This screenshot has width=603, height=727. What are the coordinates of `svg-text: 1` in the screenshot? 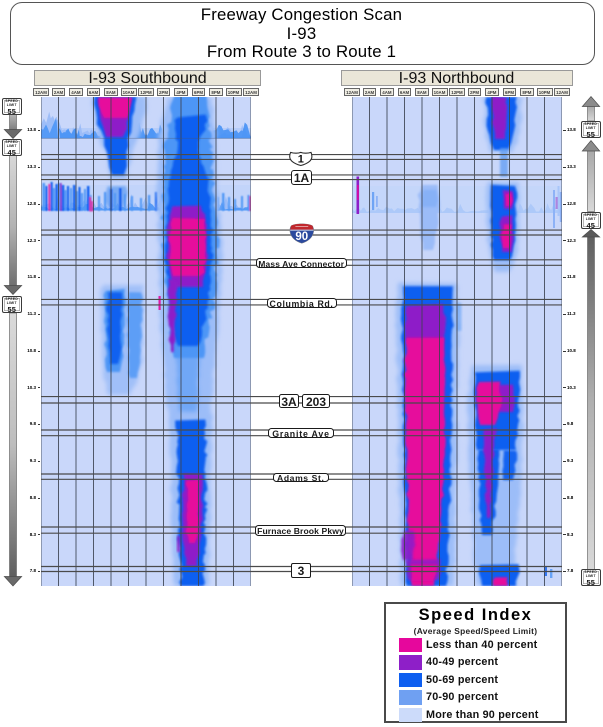 It's located at (301, 160).